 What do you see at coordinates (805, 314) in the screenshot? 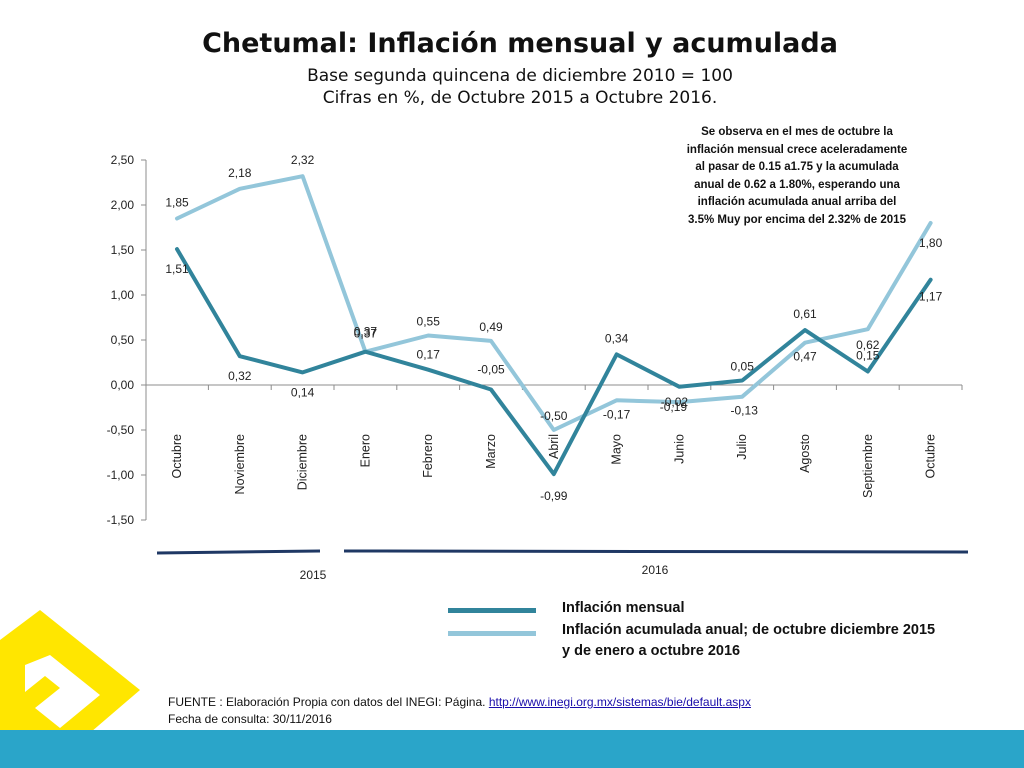
I see `data-label-monthly: 0,61` at bounding box center [805, 314].